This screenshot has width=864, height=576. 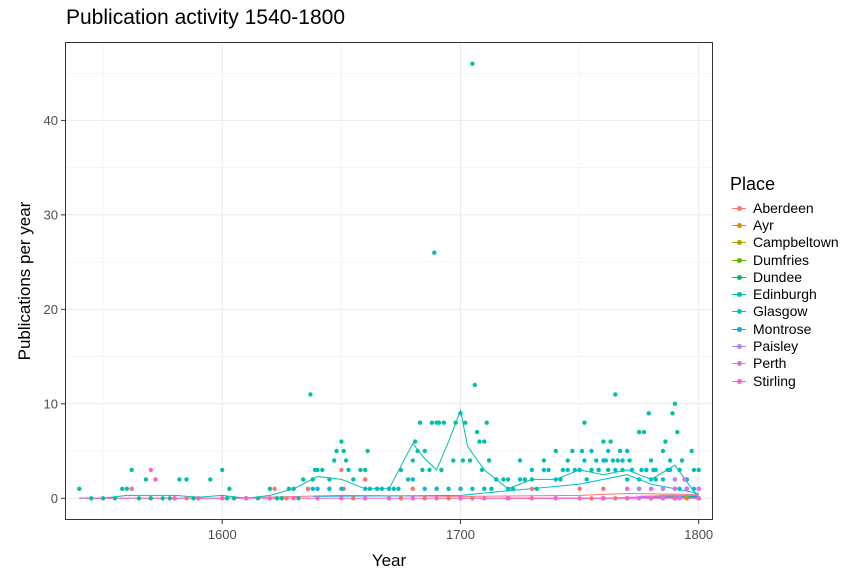 I want to click on legend-label-stirling: Stirling, so click(x=774, y=380).